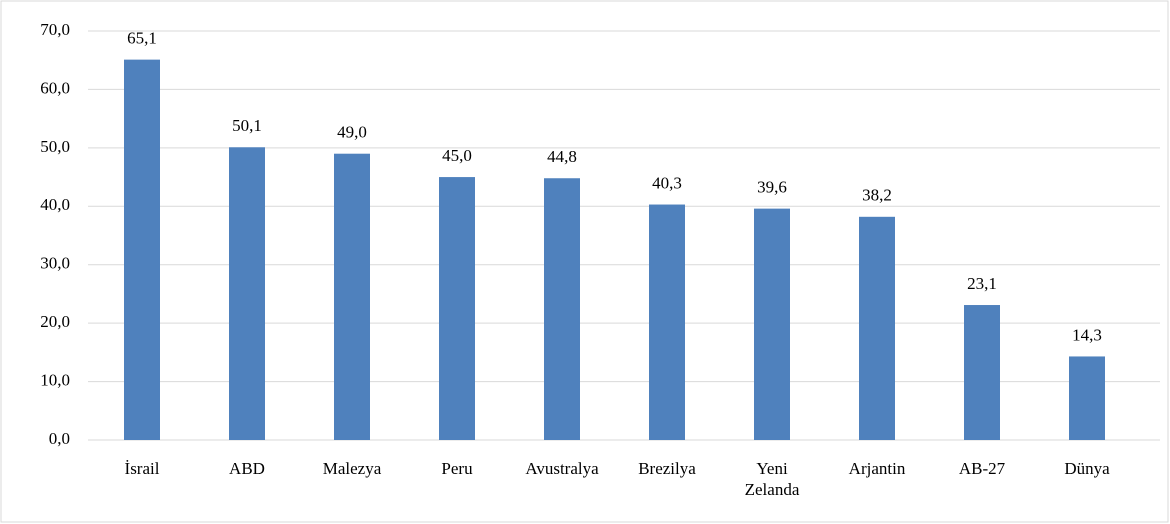  I want to click on x-tick-label: İsrail, so click(142, 468).